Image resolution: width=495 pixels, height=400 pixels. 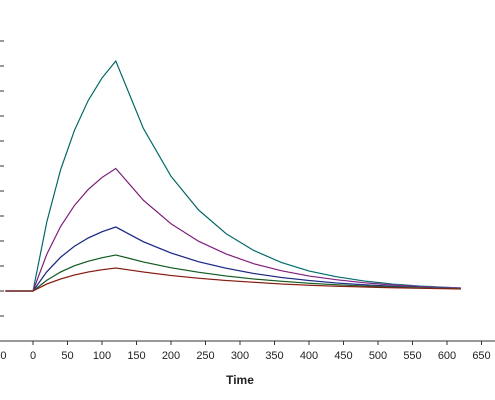 What do you see at coordinates (102, 356) in the screenshot?
I see `x-tick-label: 100` at bounding box center [102, 356].